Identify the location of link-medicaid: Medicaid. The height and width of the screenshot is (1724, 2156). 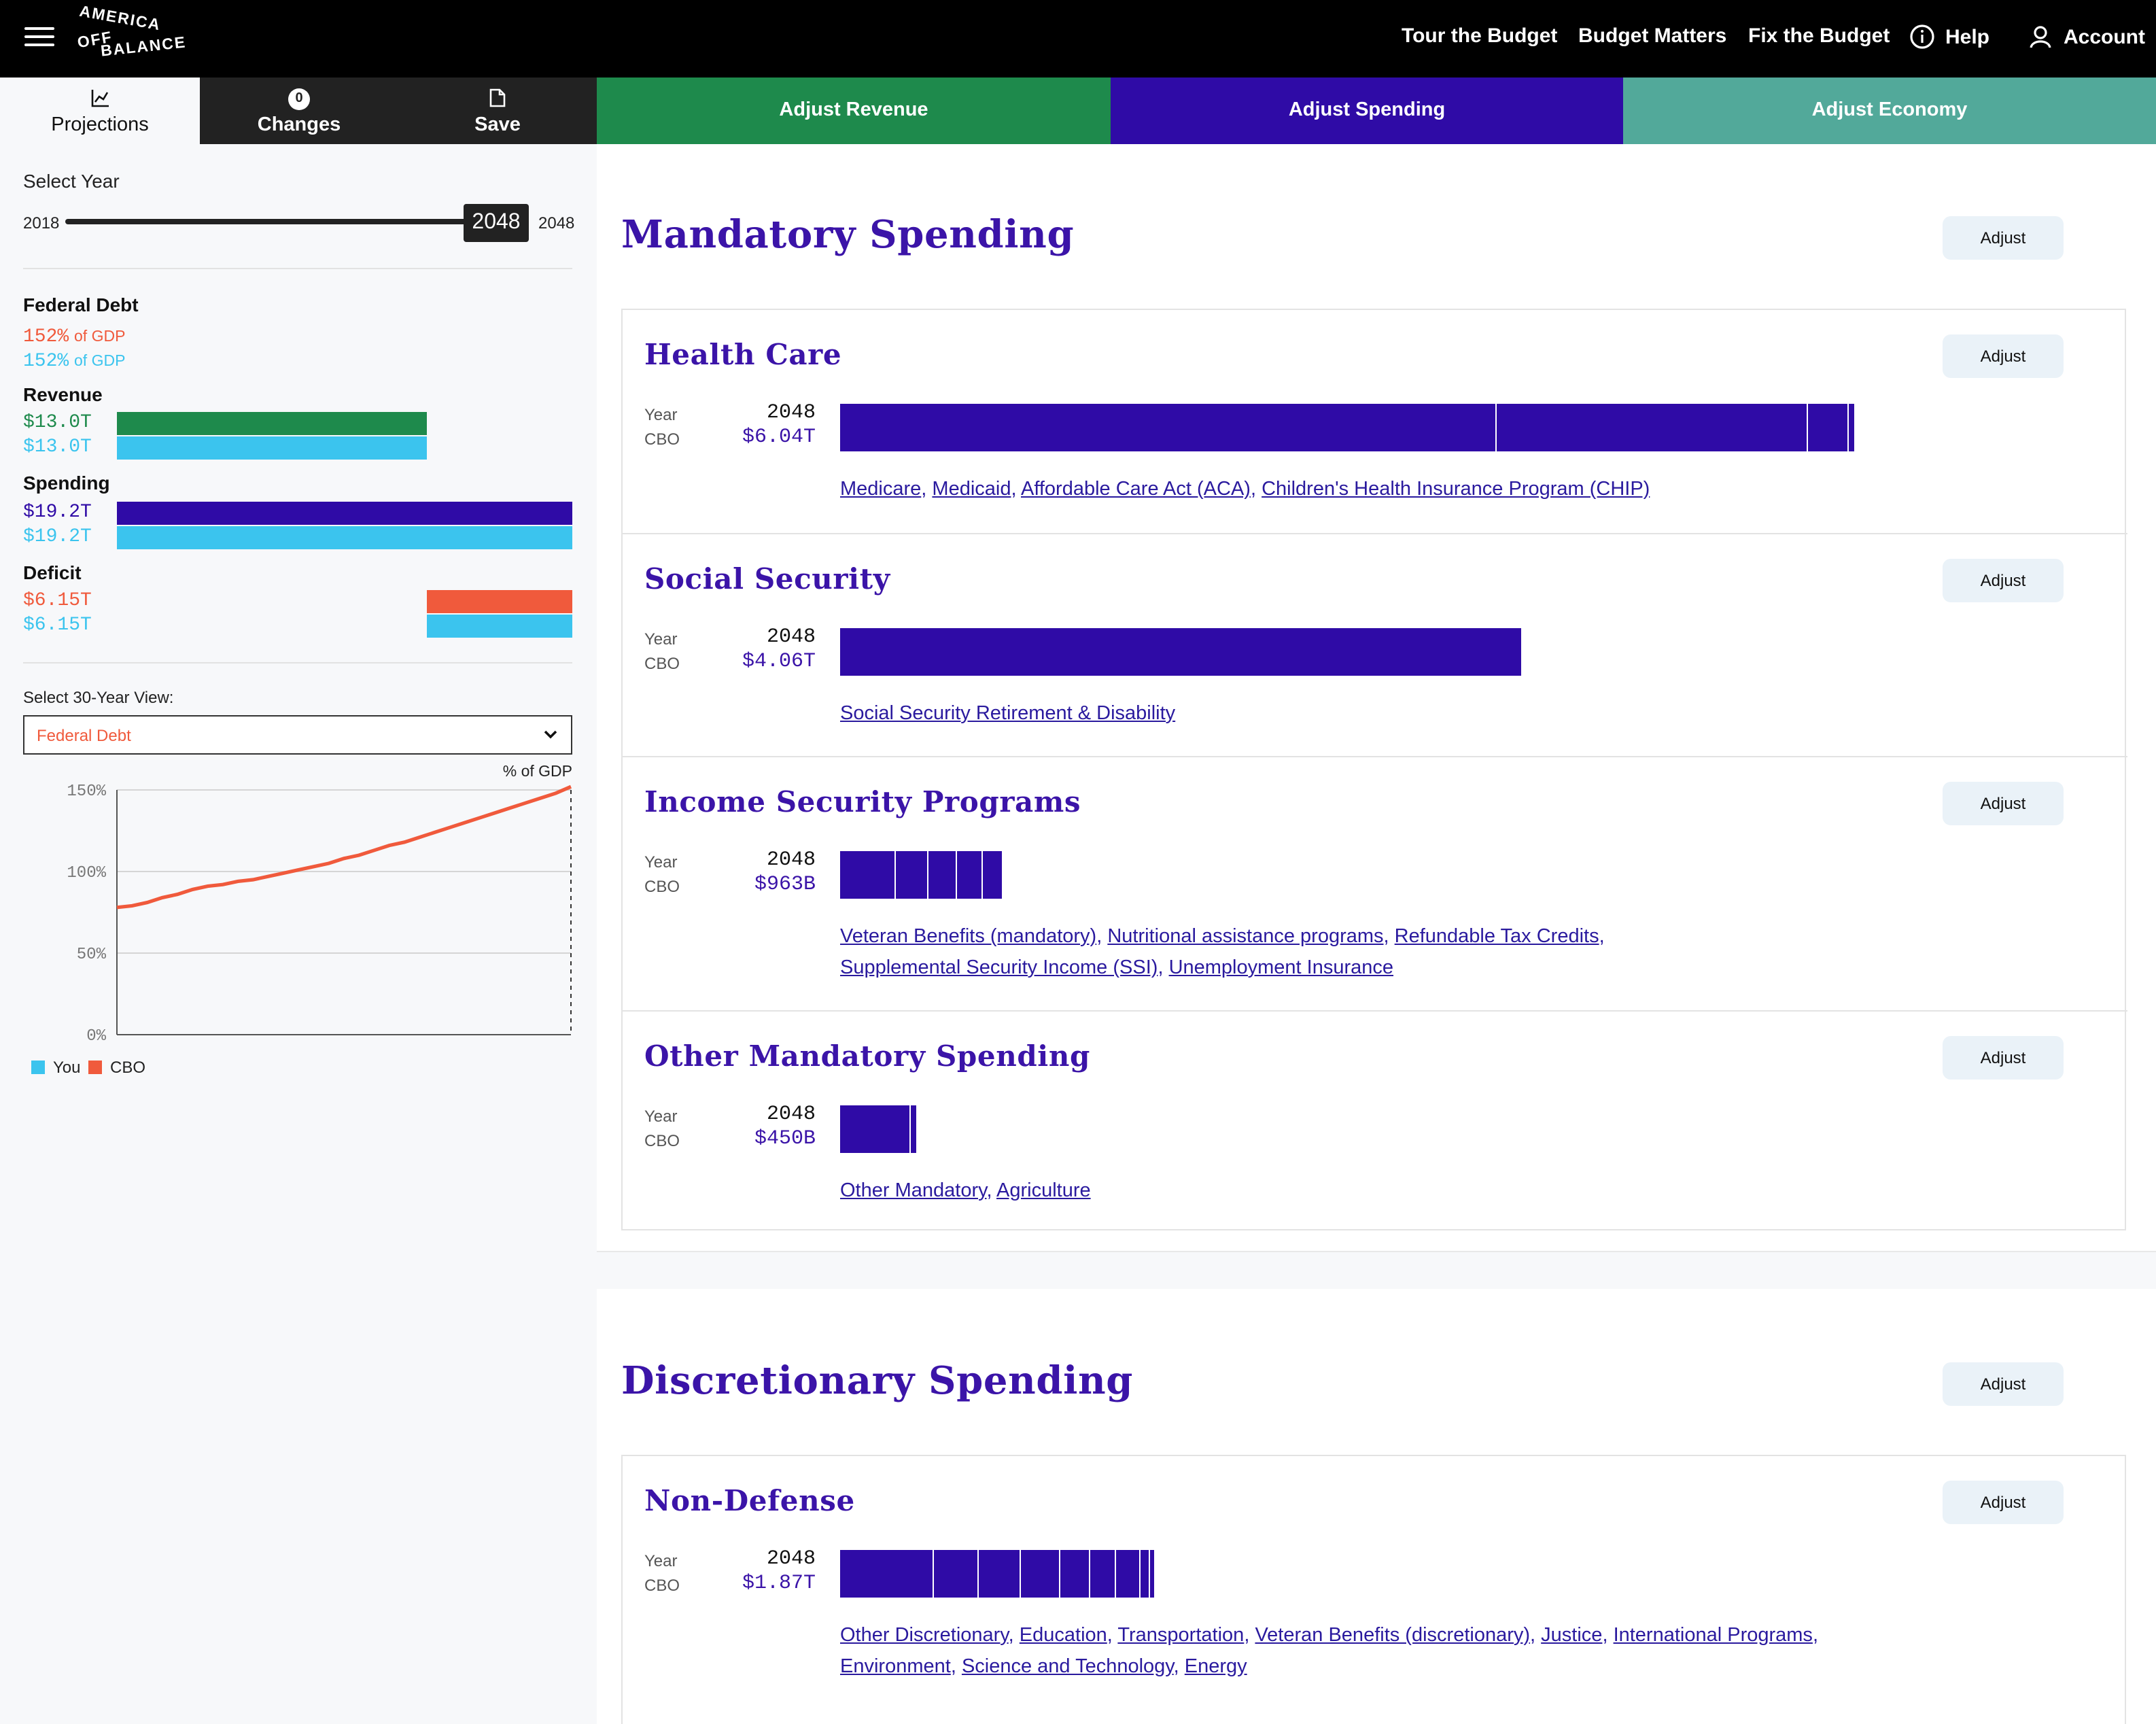
(971, 489).